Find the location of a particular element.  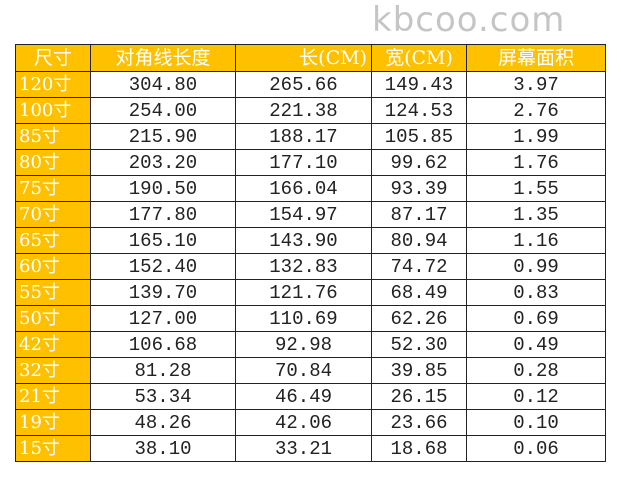

length-cell: 188.17 is located at coordinates (303, 136).